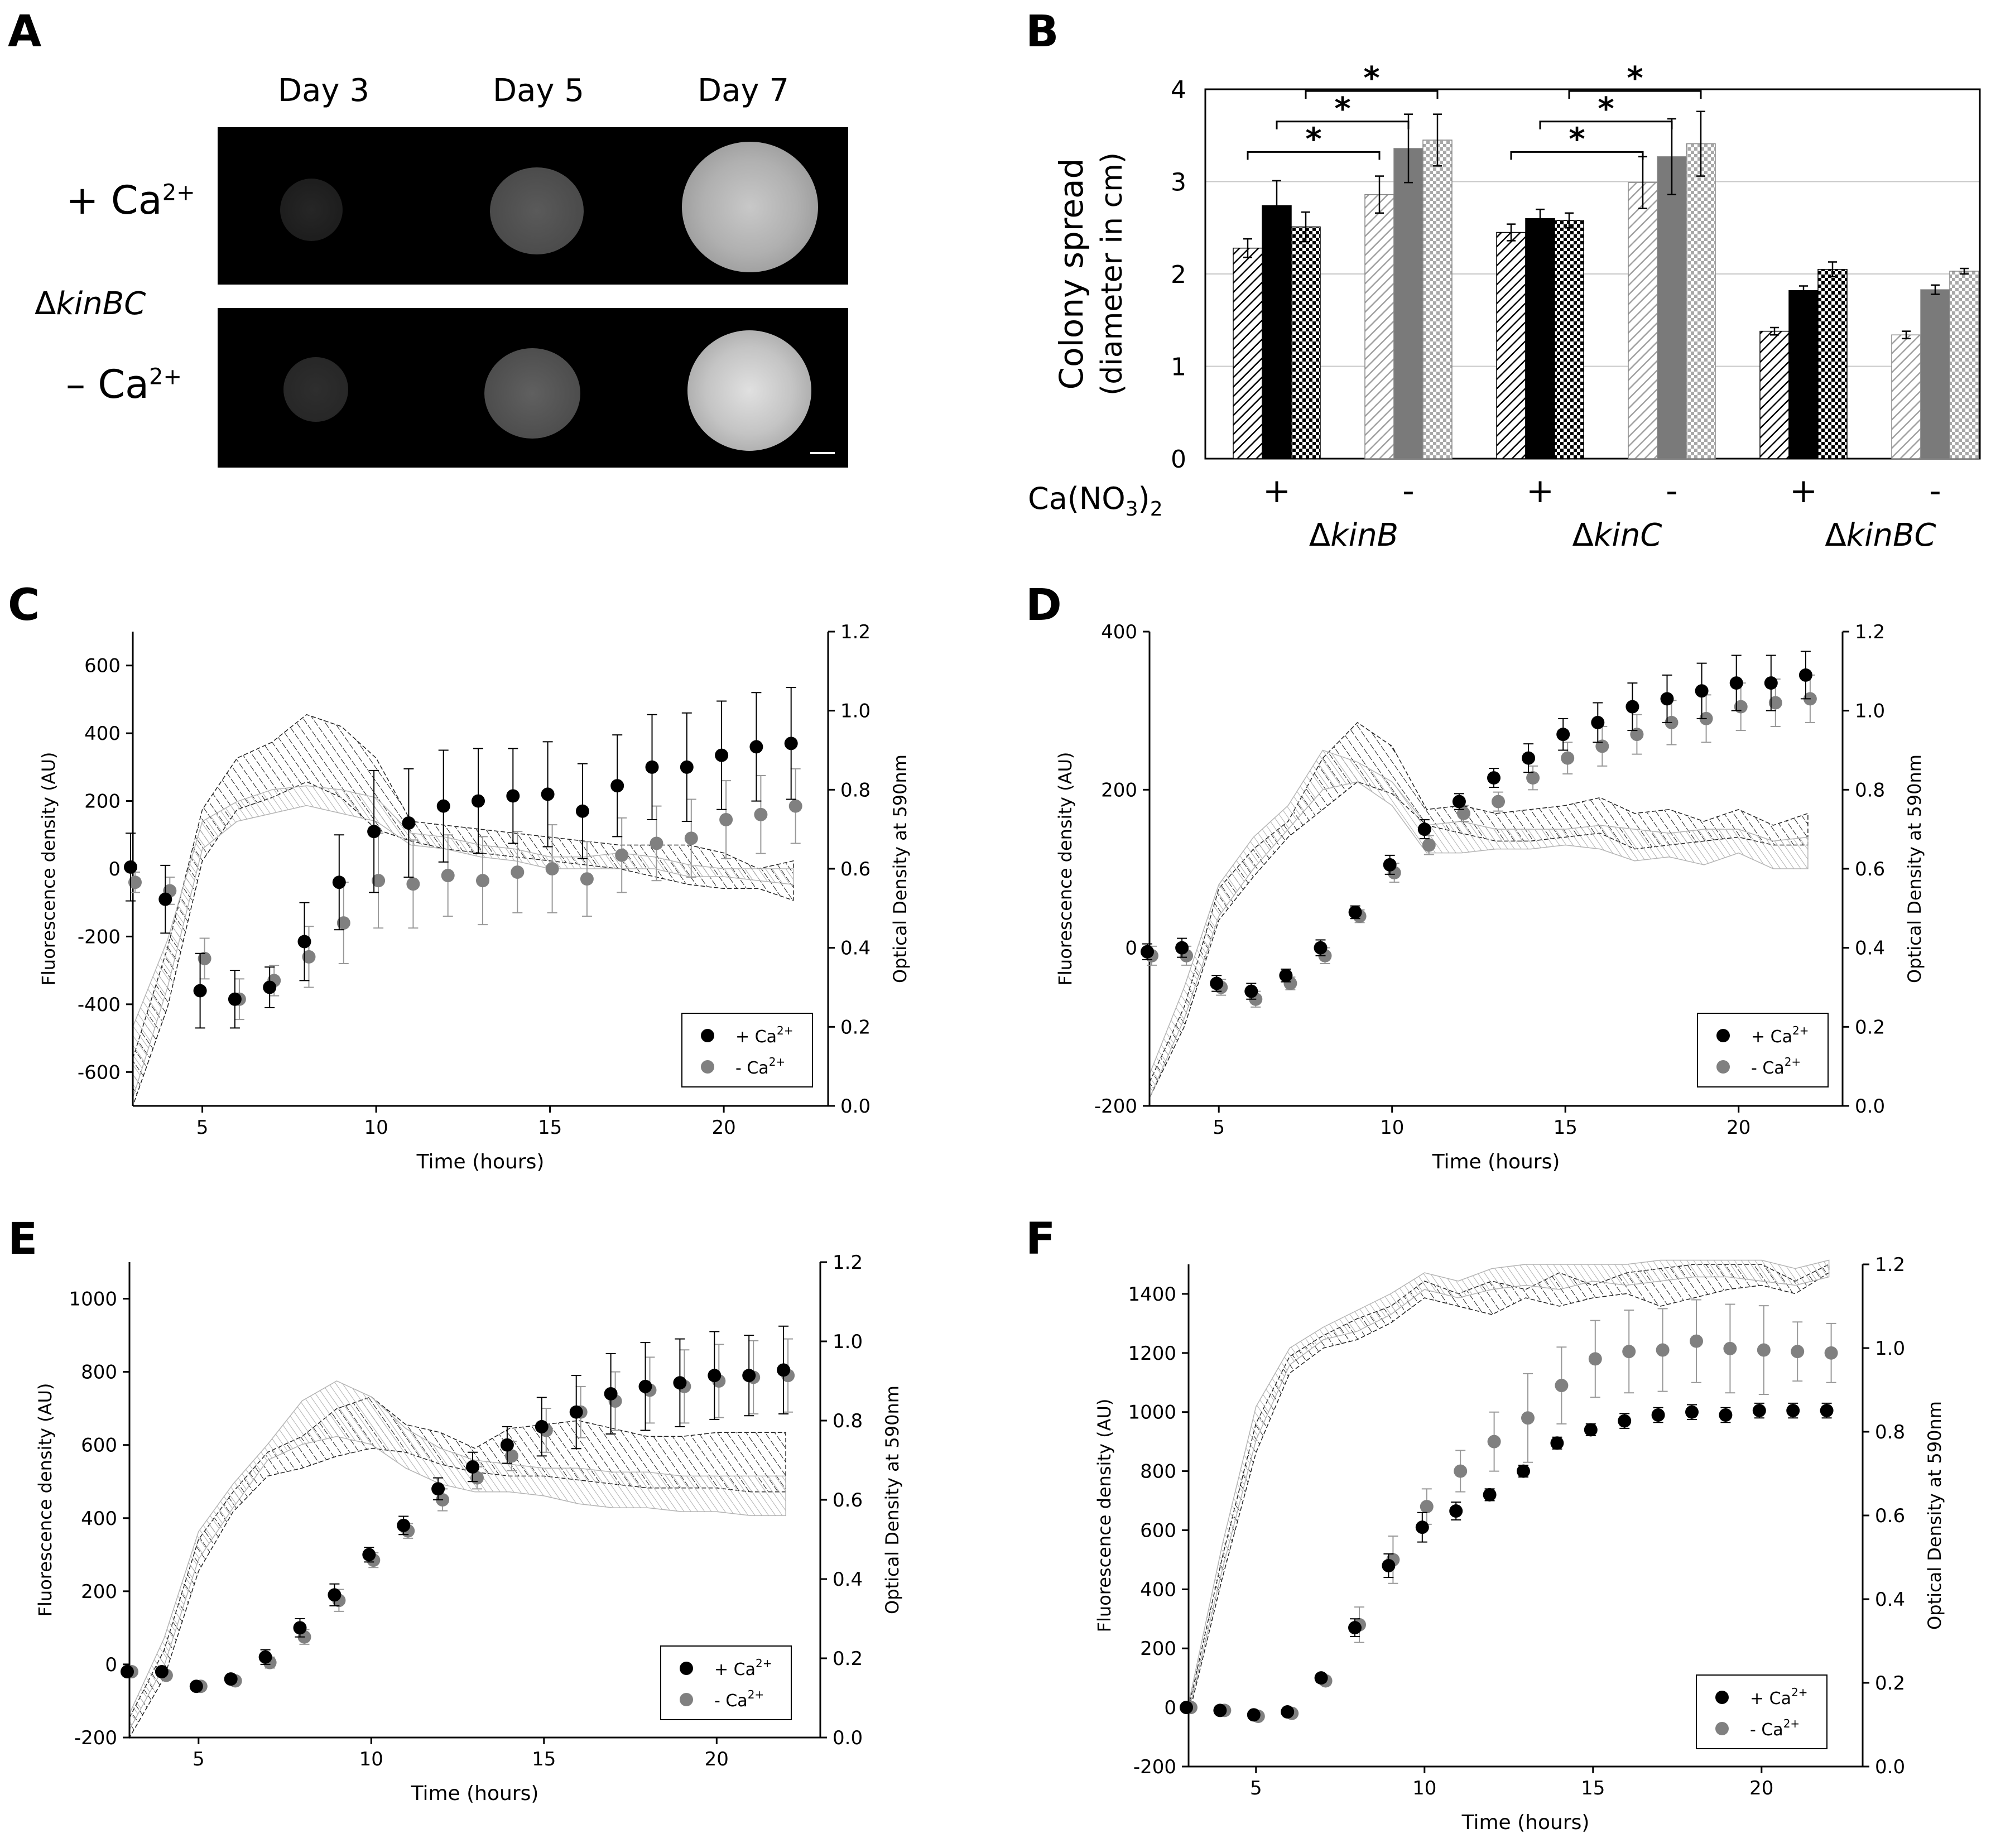 This screenshot has height=1848, width=1991. Describe the element at coordinates (1776, 1066) in the screenshot. I see `legend-label: - Ca2+` at that location.